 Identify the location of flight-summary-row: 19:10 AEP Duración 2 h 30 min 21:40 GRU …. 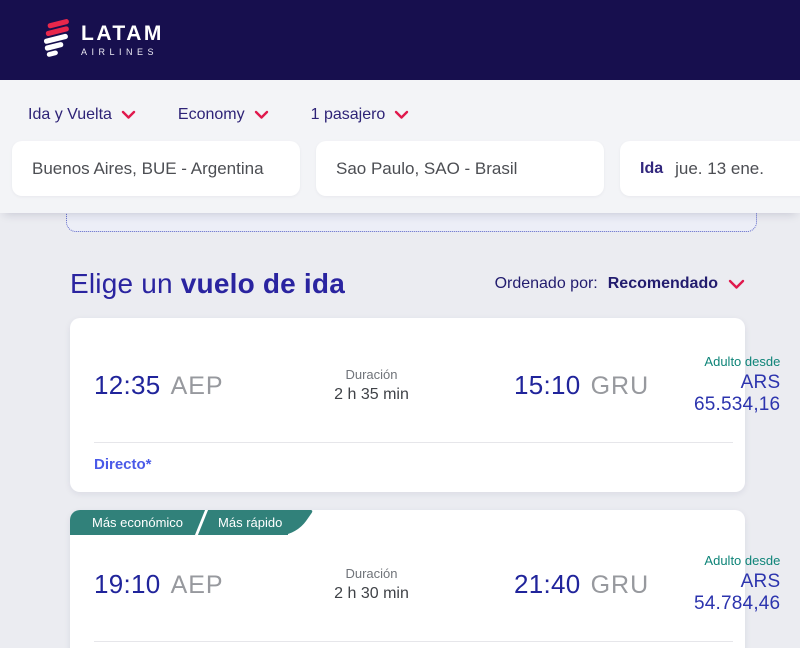
(425, 575).